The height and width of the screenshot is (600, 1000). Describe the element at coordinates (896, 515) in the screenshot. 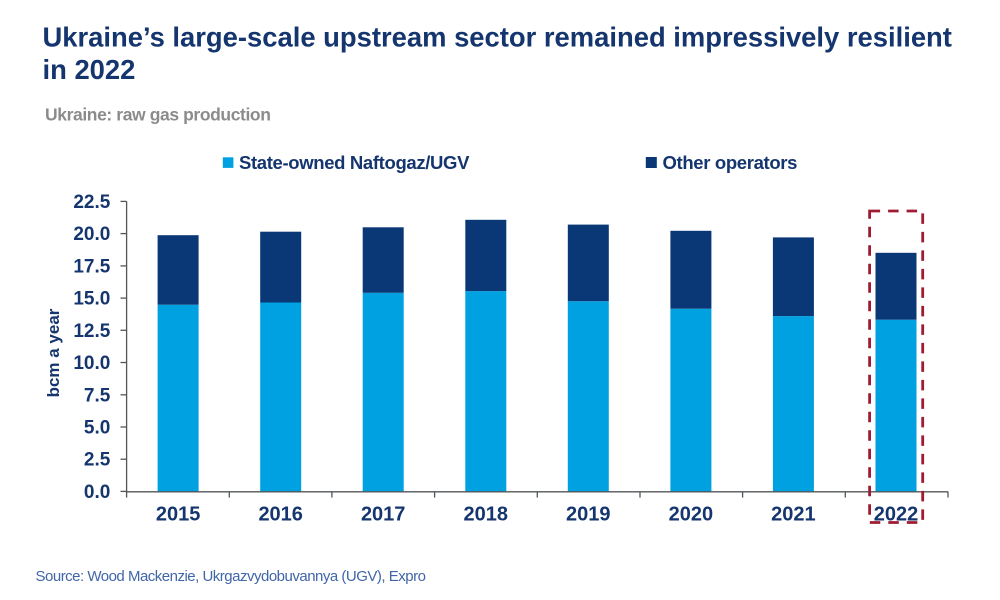

I see `svg-text: 2022` at that location.